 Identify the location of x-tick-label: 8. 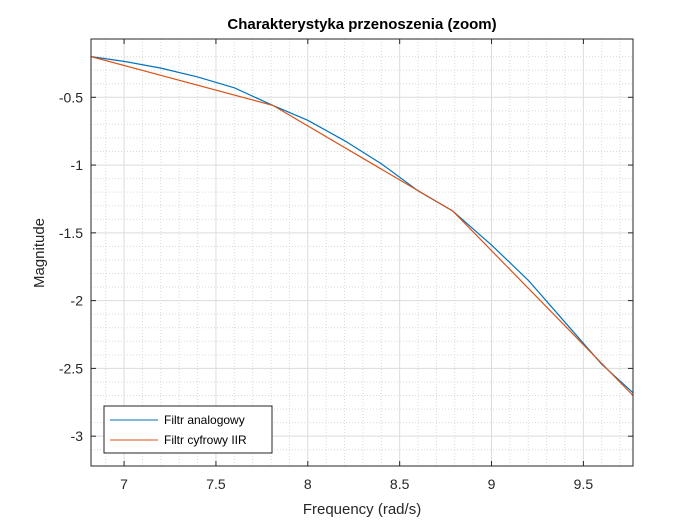
(308, 484).